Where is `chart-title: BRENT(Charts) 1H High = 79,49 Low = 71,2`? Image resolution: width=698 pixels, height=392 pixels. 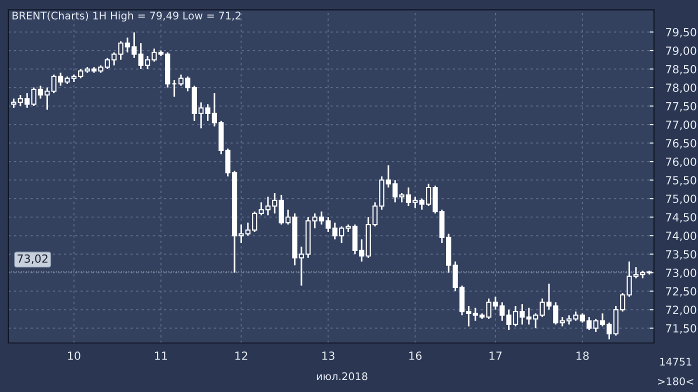 chart-title: BRENT(Charts) 1H High = 79,49 Low = 71,2 is located at coordinates (126, 16).